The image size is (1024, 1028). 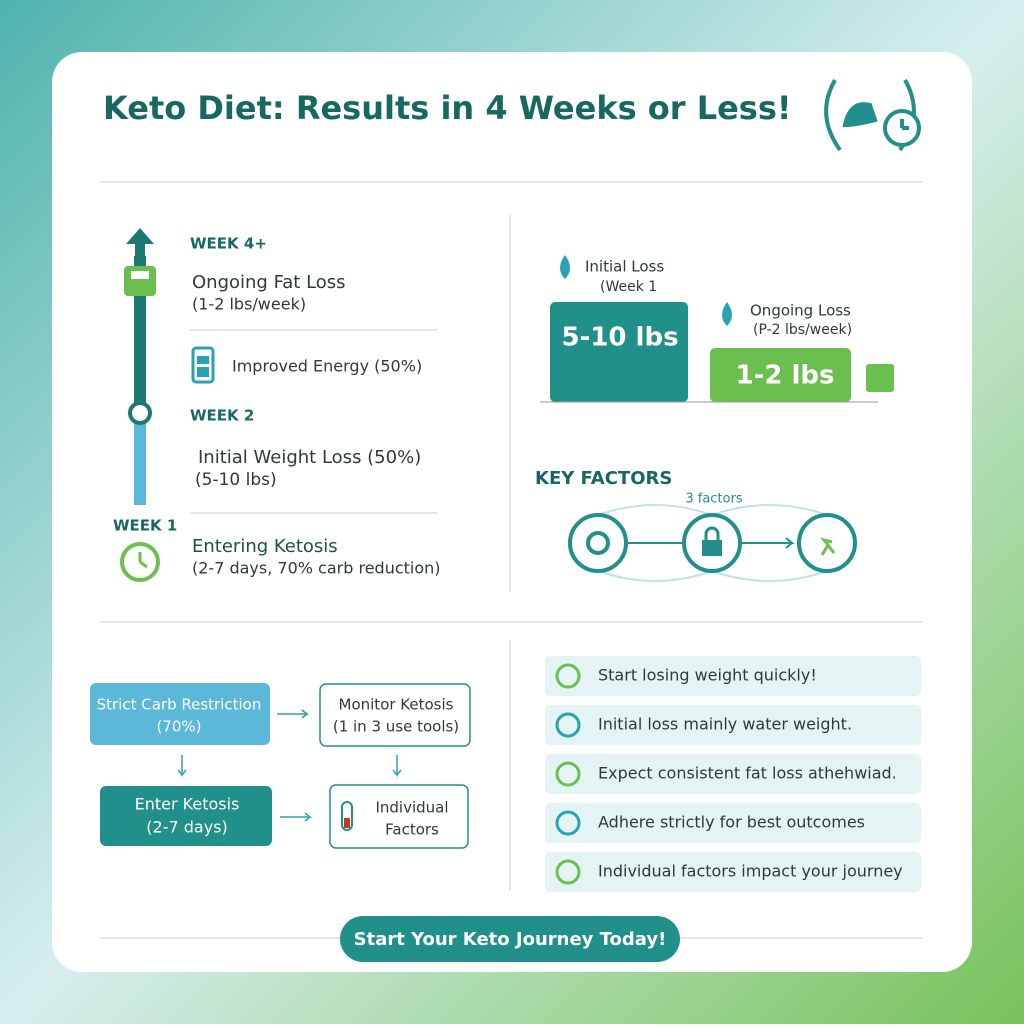 What do you see at coordinates (750, 871) in the screenshot?
I see `tip-text: Individual factors impact your journey` at bounding box center [750, 871].